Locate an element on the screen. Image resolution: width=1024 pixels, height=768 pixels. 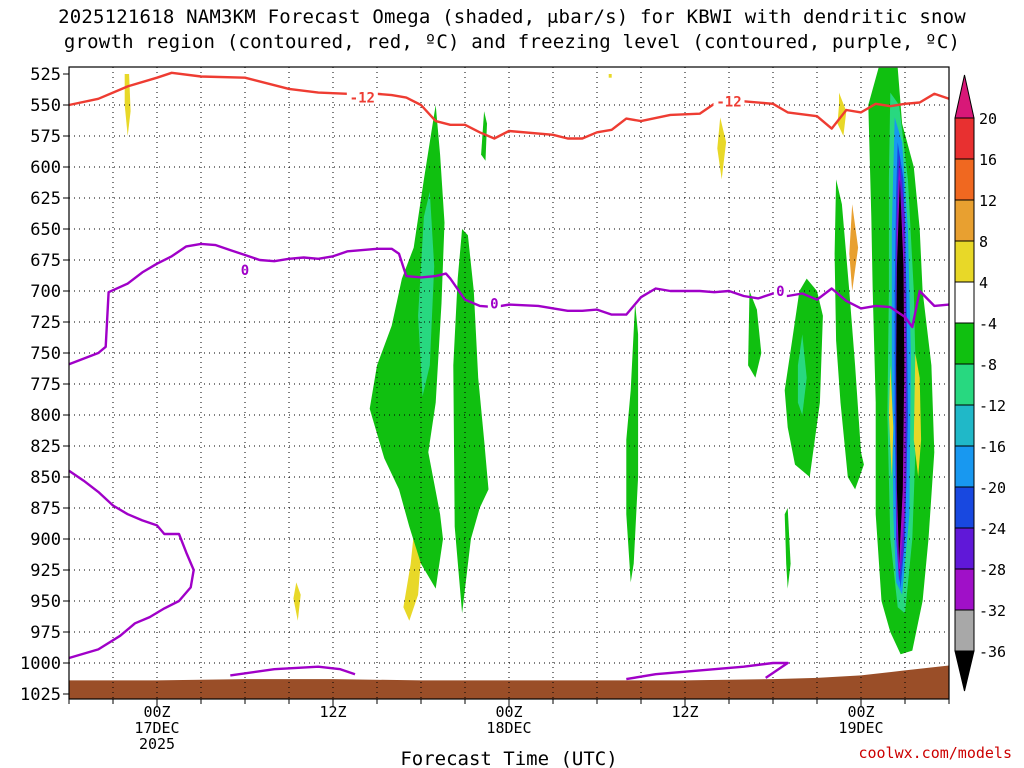
contour-label-2: 0 is located at coordinates (245, 271).